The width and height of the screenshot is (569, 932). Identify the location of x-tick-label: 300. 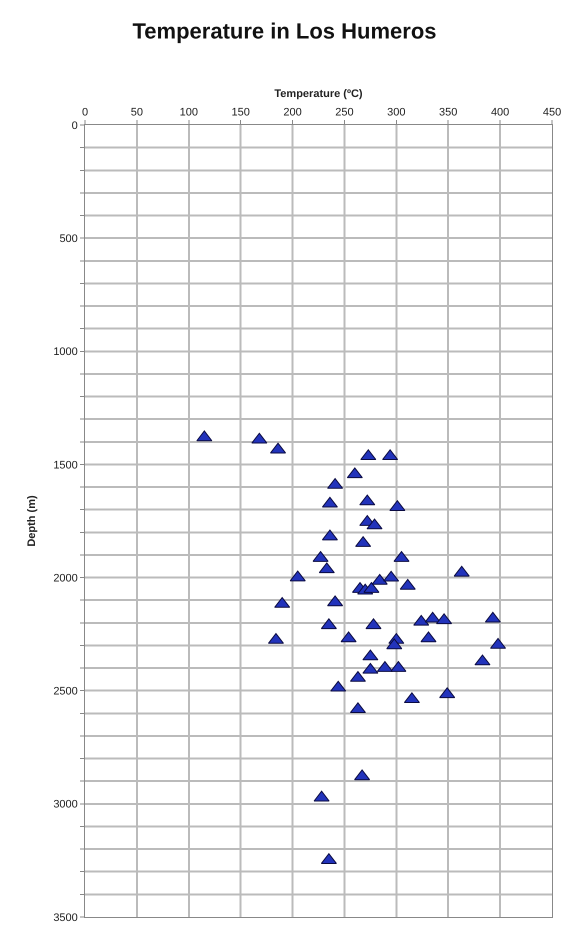
(396, 112).